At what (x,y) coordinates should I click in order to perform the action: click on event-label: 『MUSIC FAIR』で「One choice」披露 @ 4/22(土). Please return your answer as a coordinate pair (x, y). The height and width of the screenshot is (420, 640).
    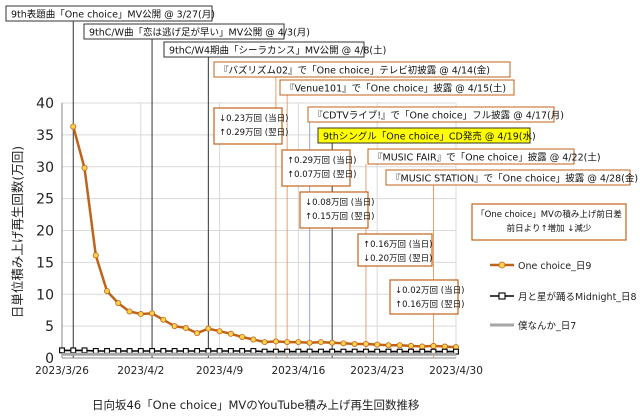
    Looking at the image, I should click on (487, 158).